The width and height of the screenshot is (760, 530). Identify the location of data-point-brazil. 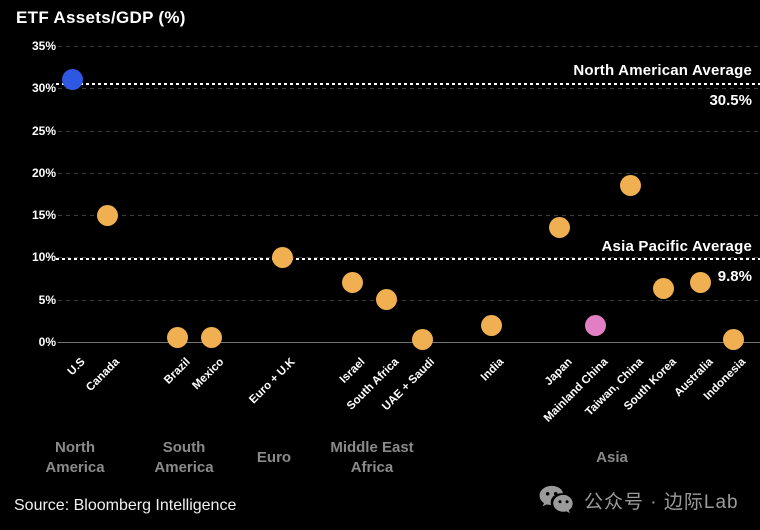
(177, 338).